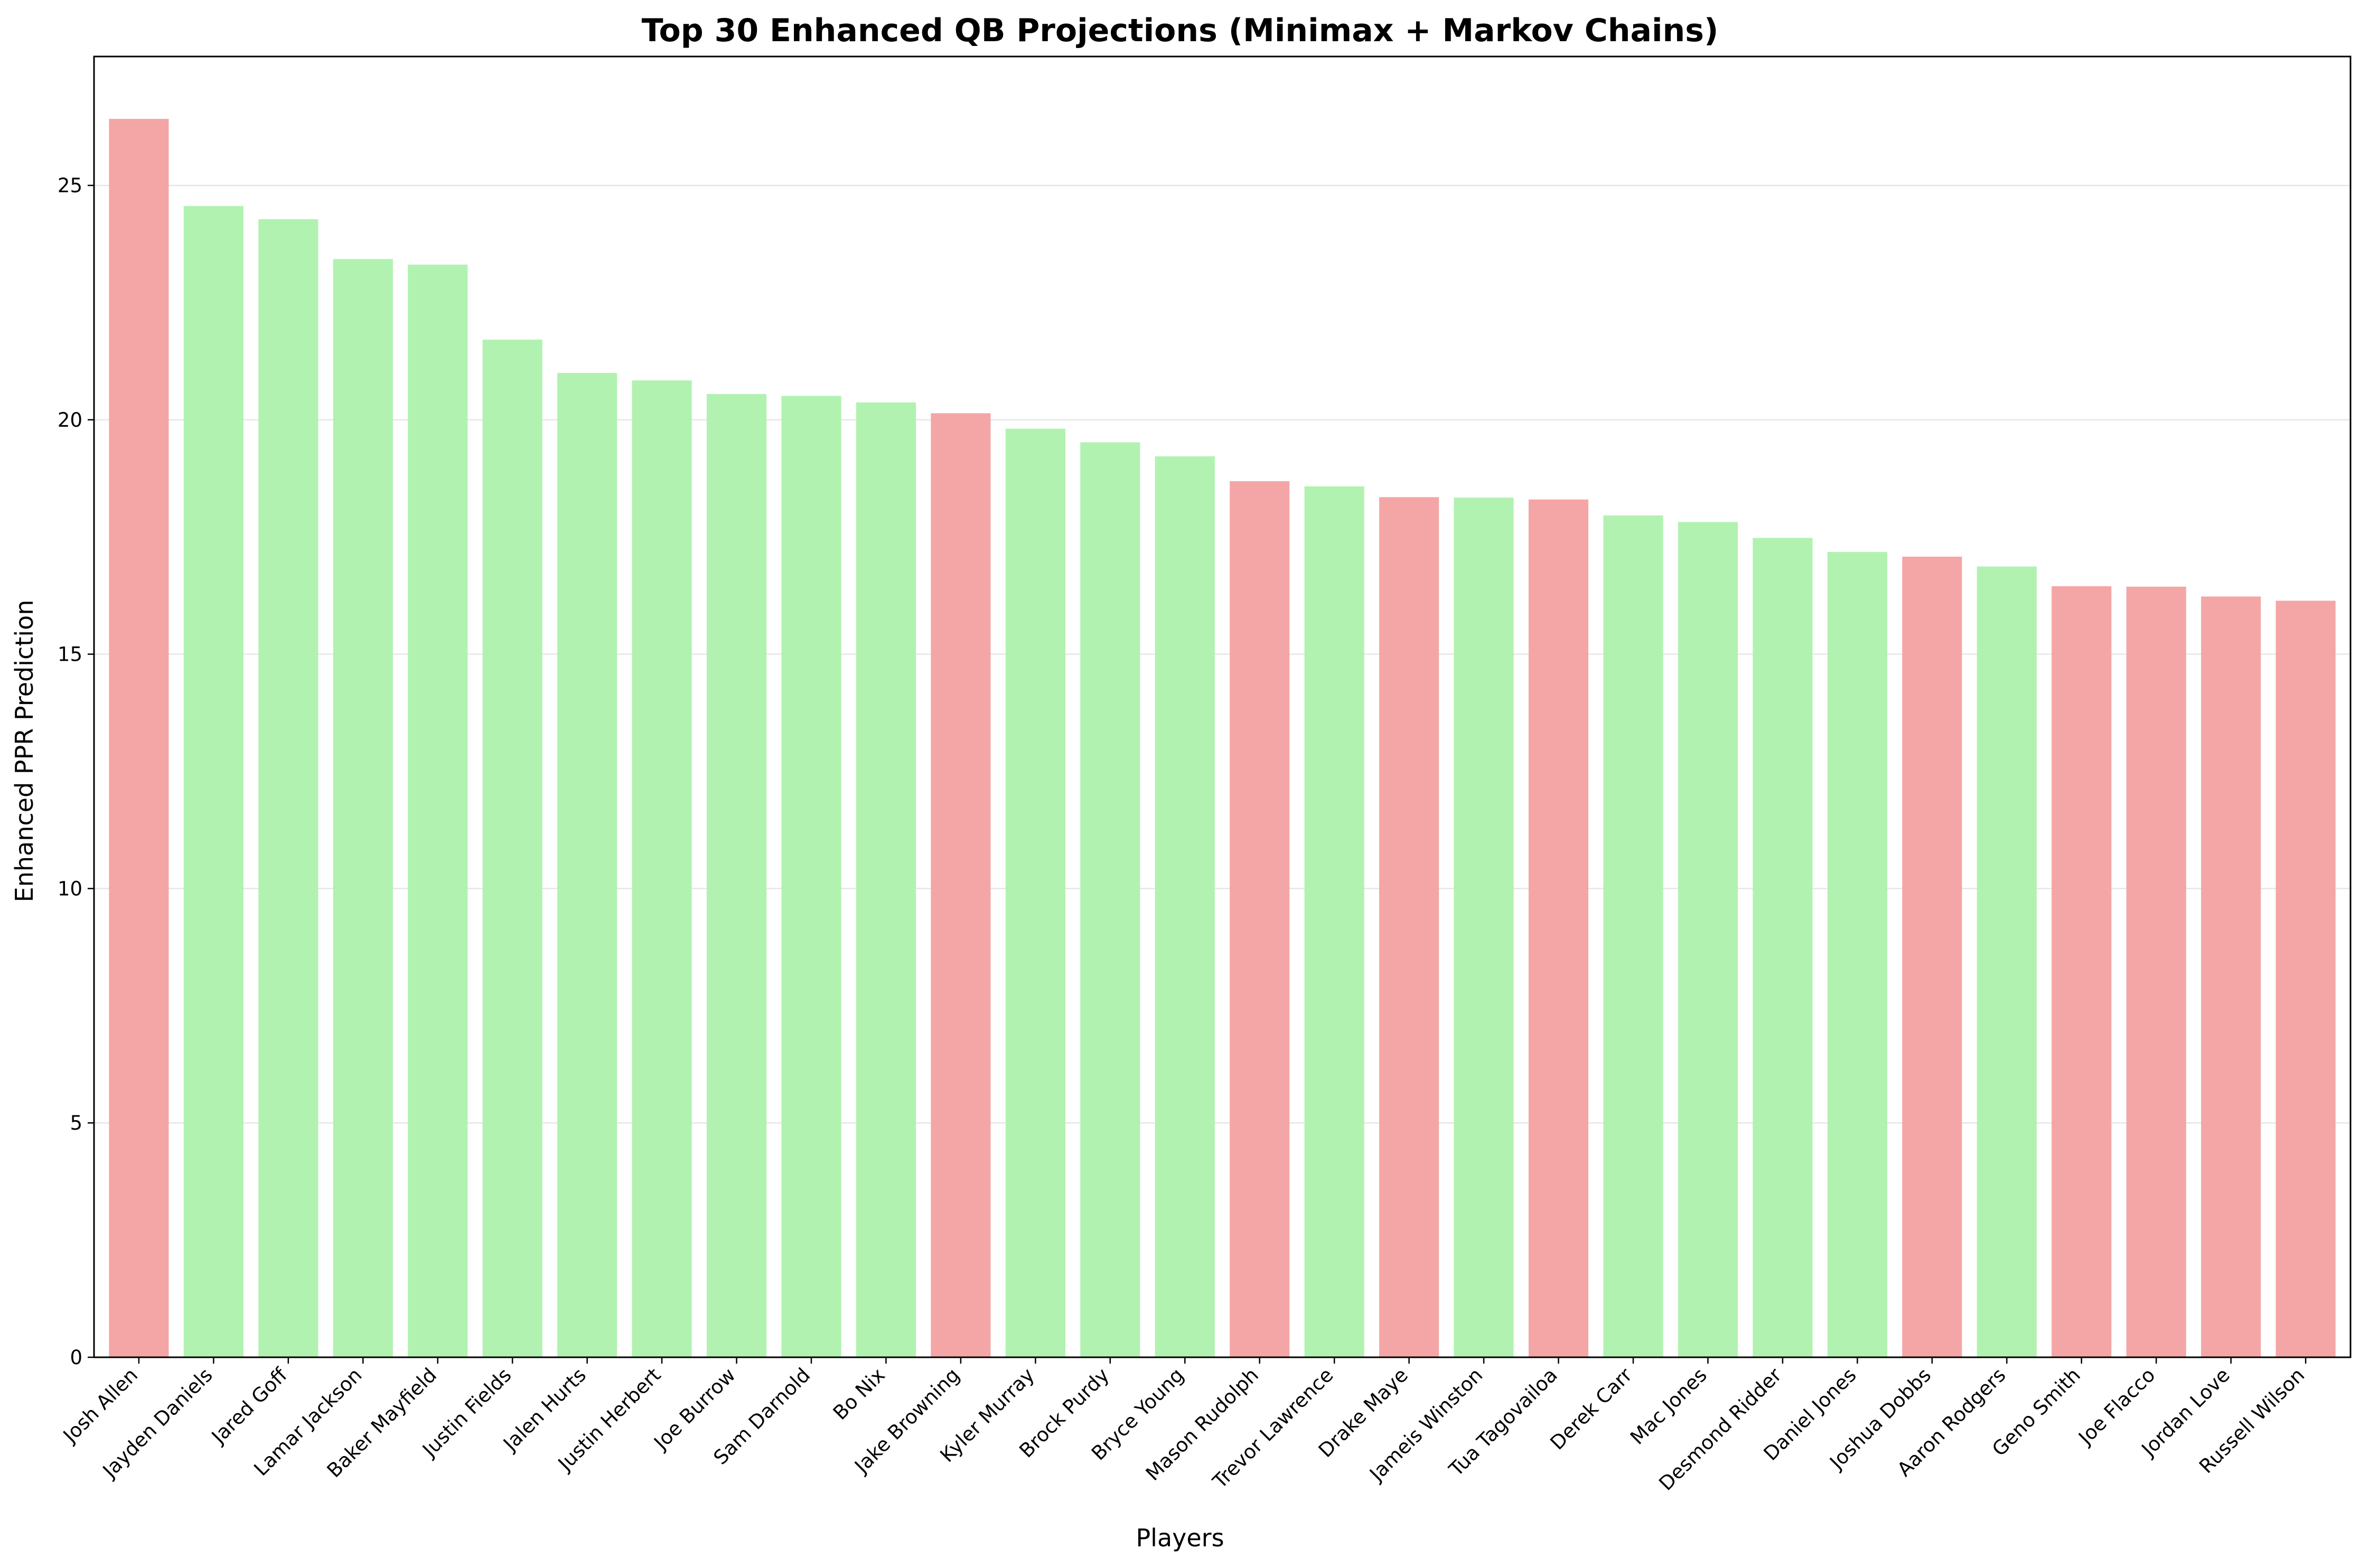 The width and height of the screenshot is (2360, 1568). I want to click on y-tick-label-5: 5, so click(76, 1123).